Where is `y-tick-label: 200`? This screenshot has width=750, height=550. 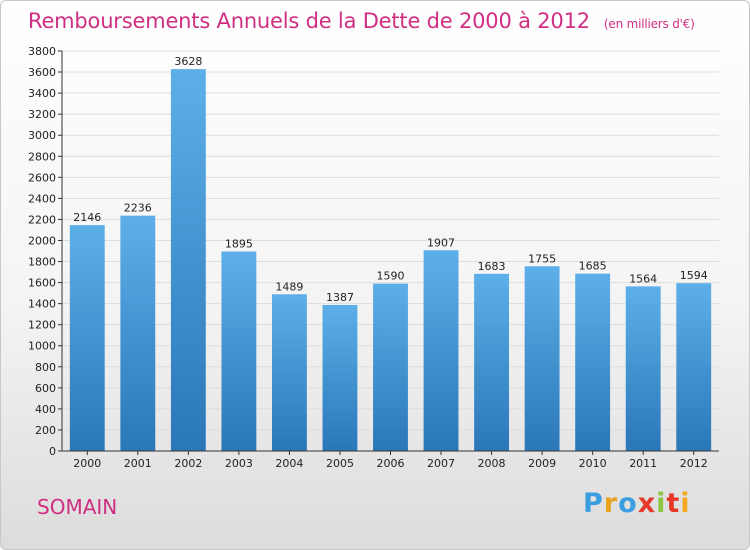
y-tick-label: 200 is located at coordinates (45, 430).